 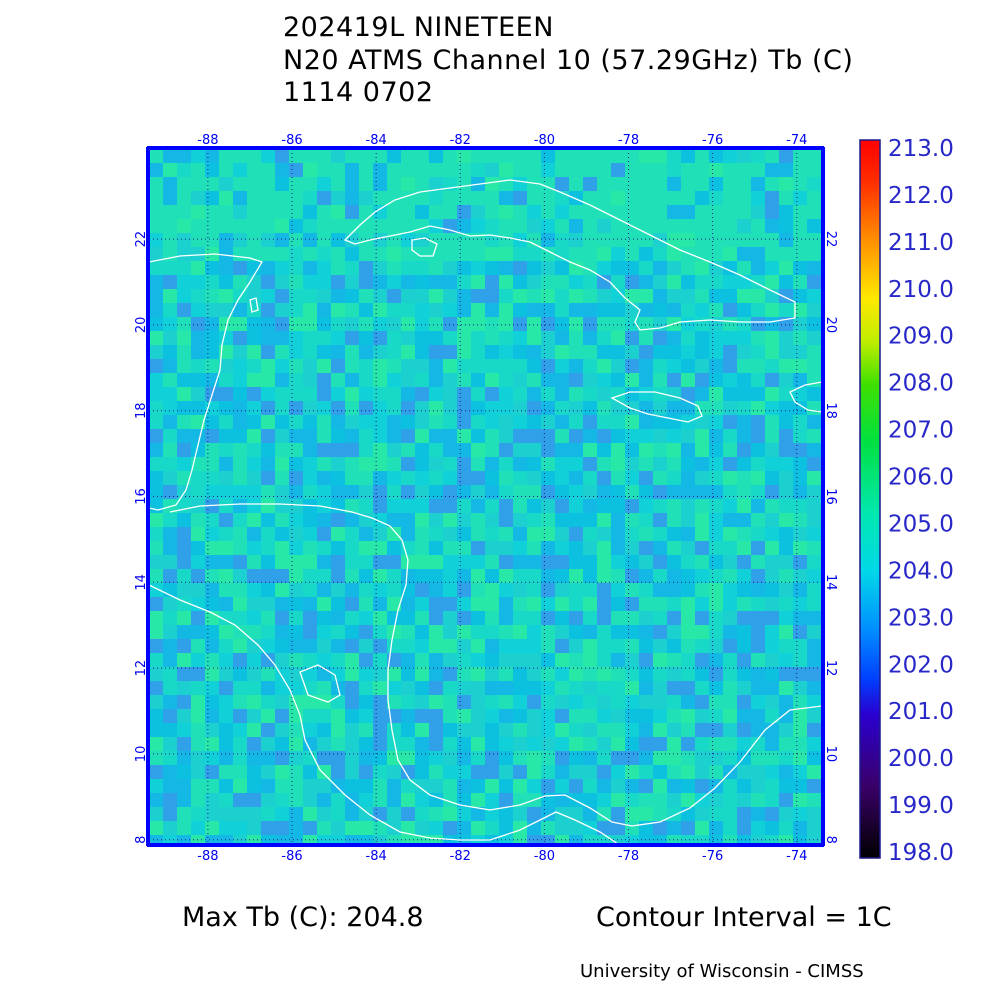 What do you see at coordinates (921, 806) in the screenshot?
I see `colorbar-tick-label: 199.0` at bounding box center [921, 806].